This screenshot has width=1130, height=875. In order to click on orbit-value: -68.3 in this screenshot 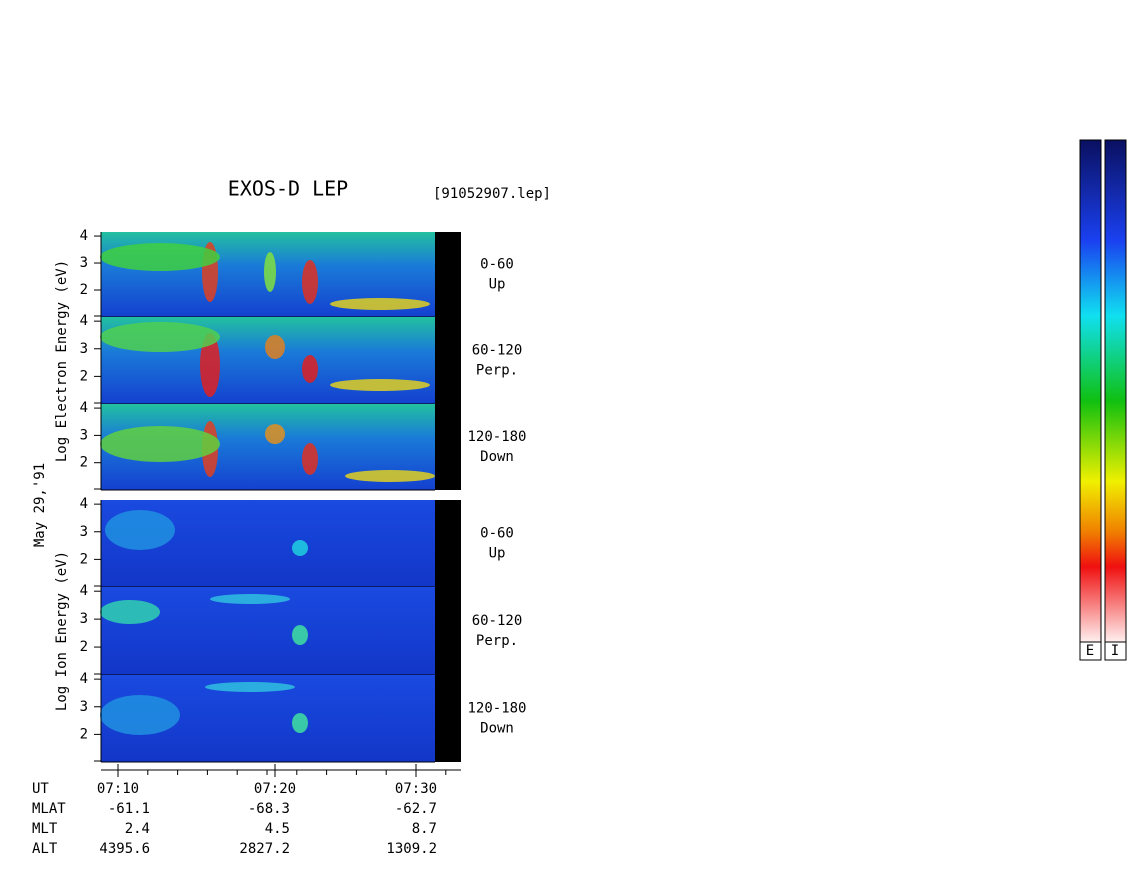, I will do `click(269, 809)`.